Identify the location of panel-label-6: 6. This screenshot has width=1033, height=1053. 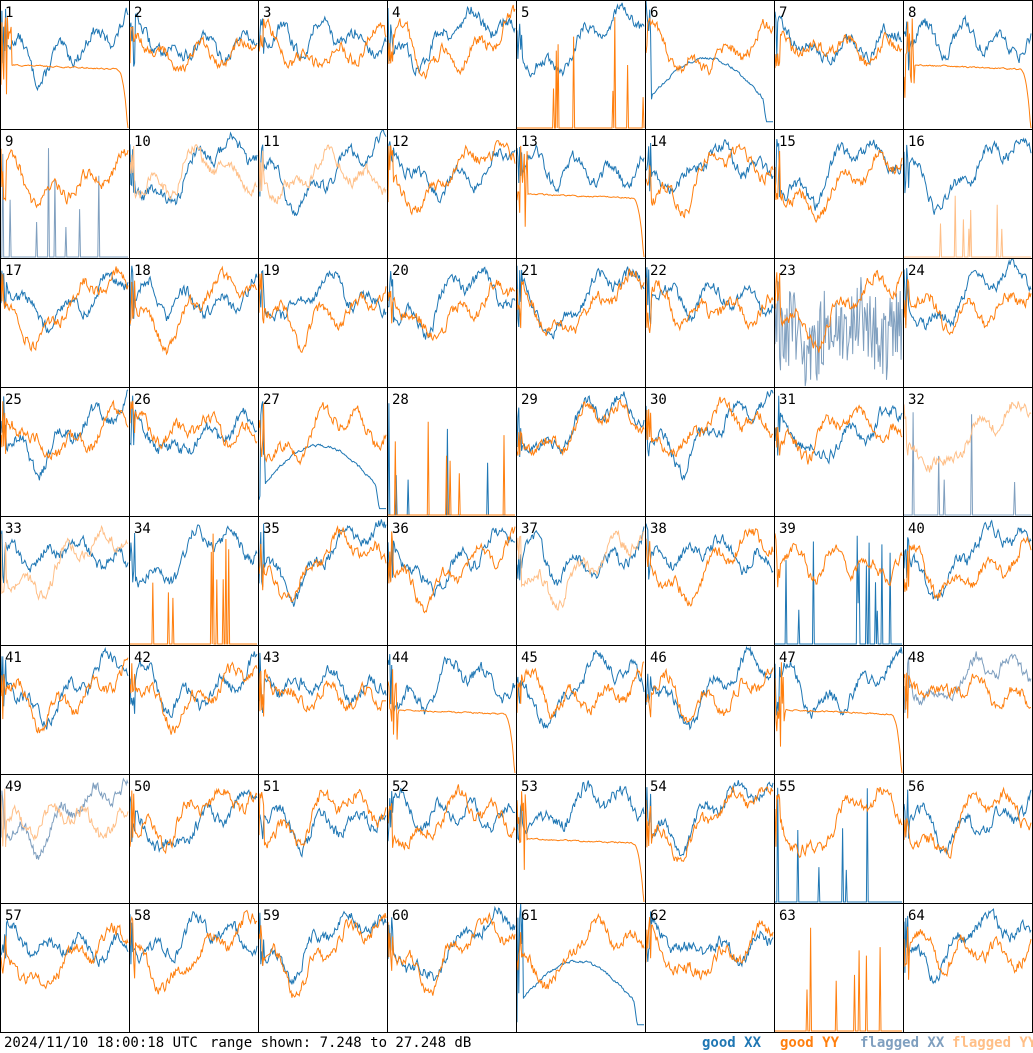
(654, 13).